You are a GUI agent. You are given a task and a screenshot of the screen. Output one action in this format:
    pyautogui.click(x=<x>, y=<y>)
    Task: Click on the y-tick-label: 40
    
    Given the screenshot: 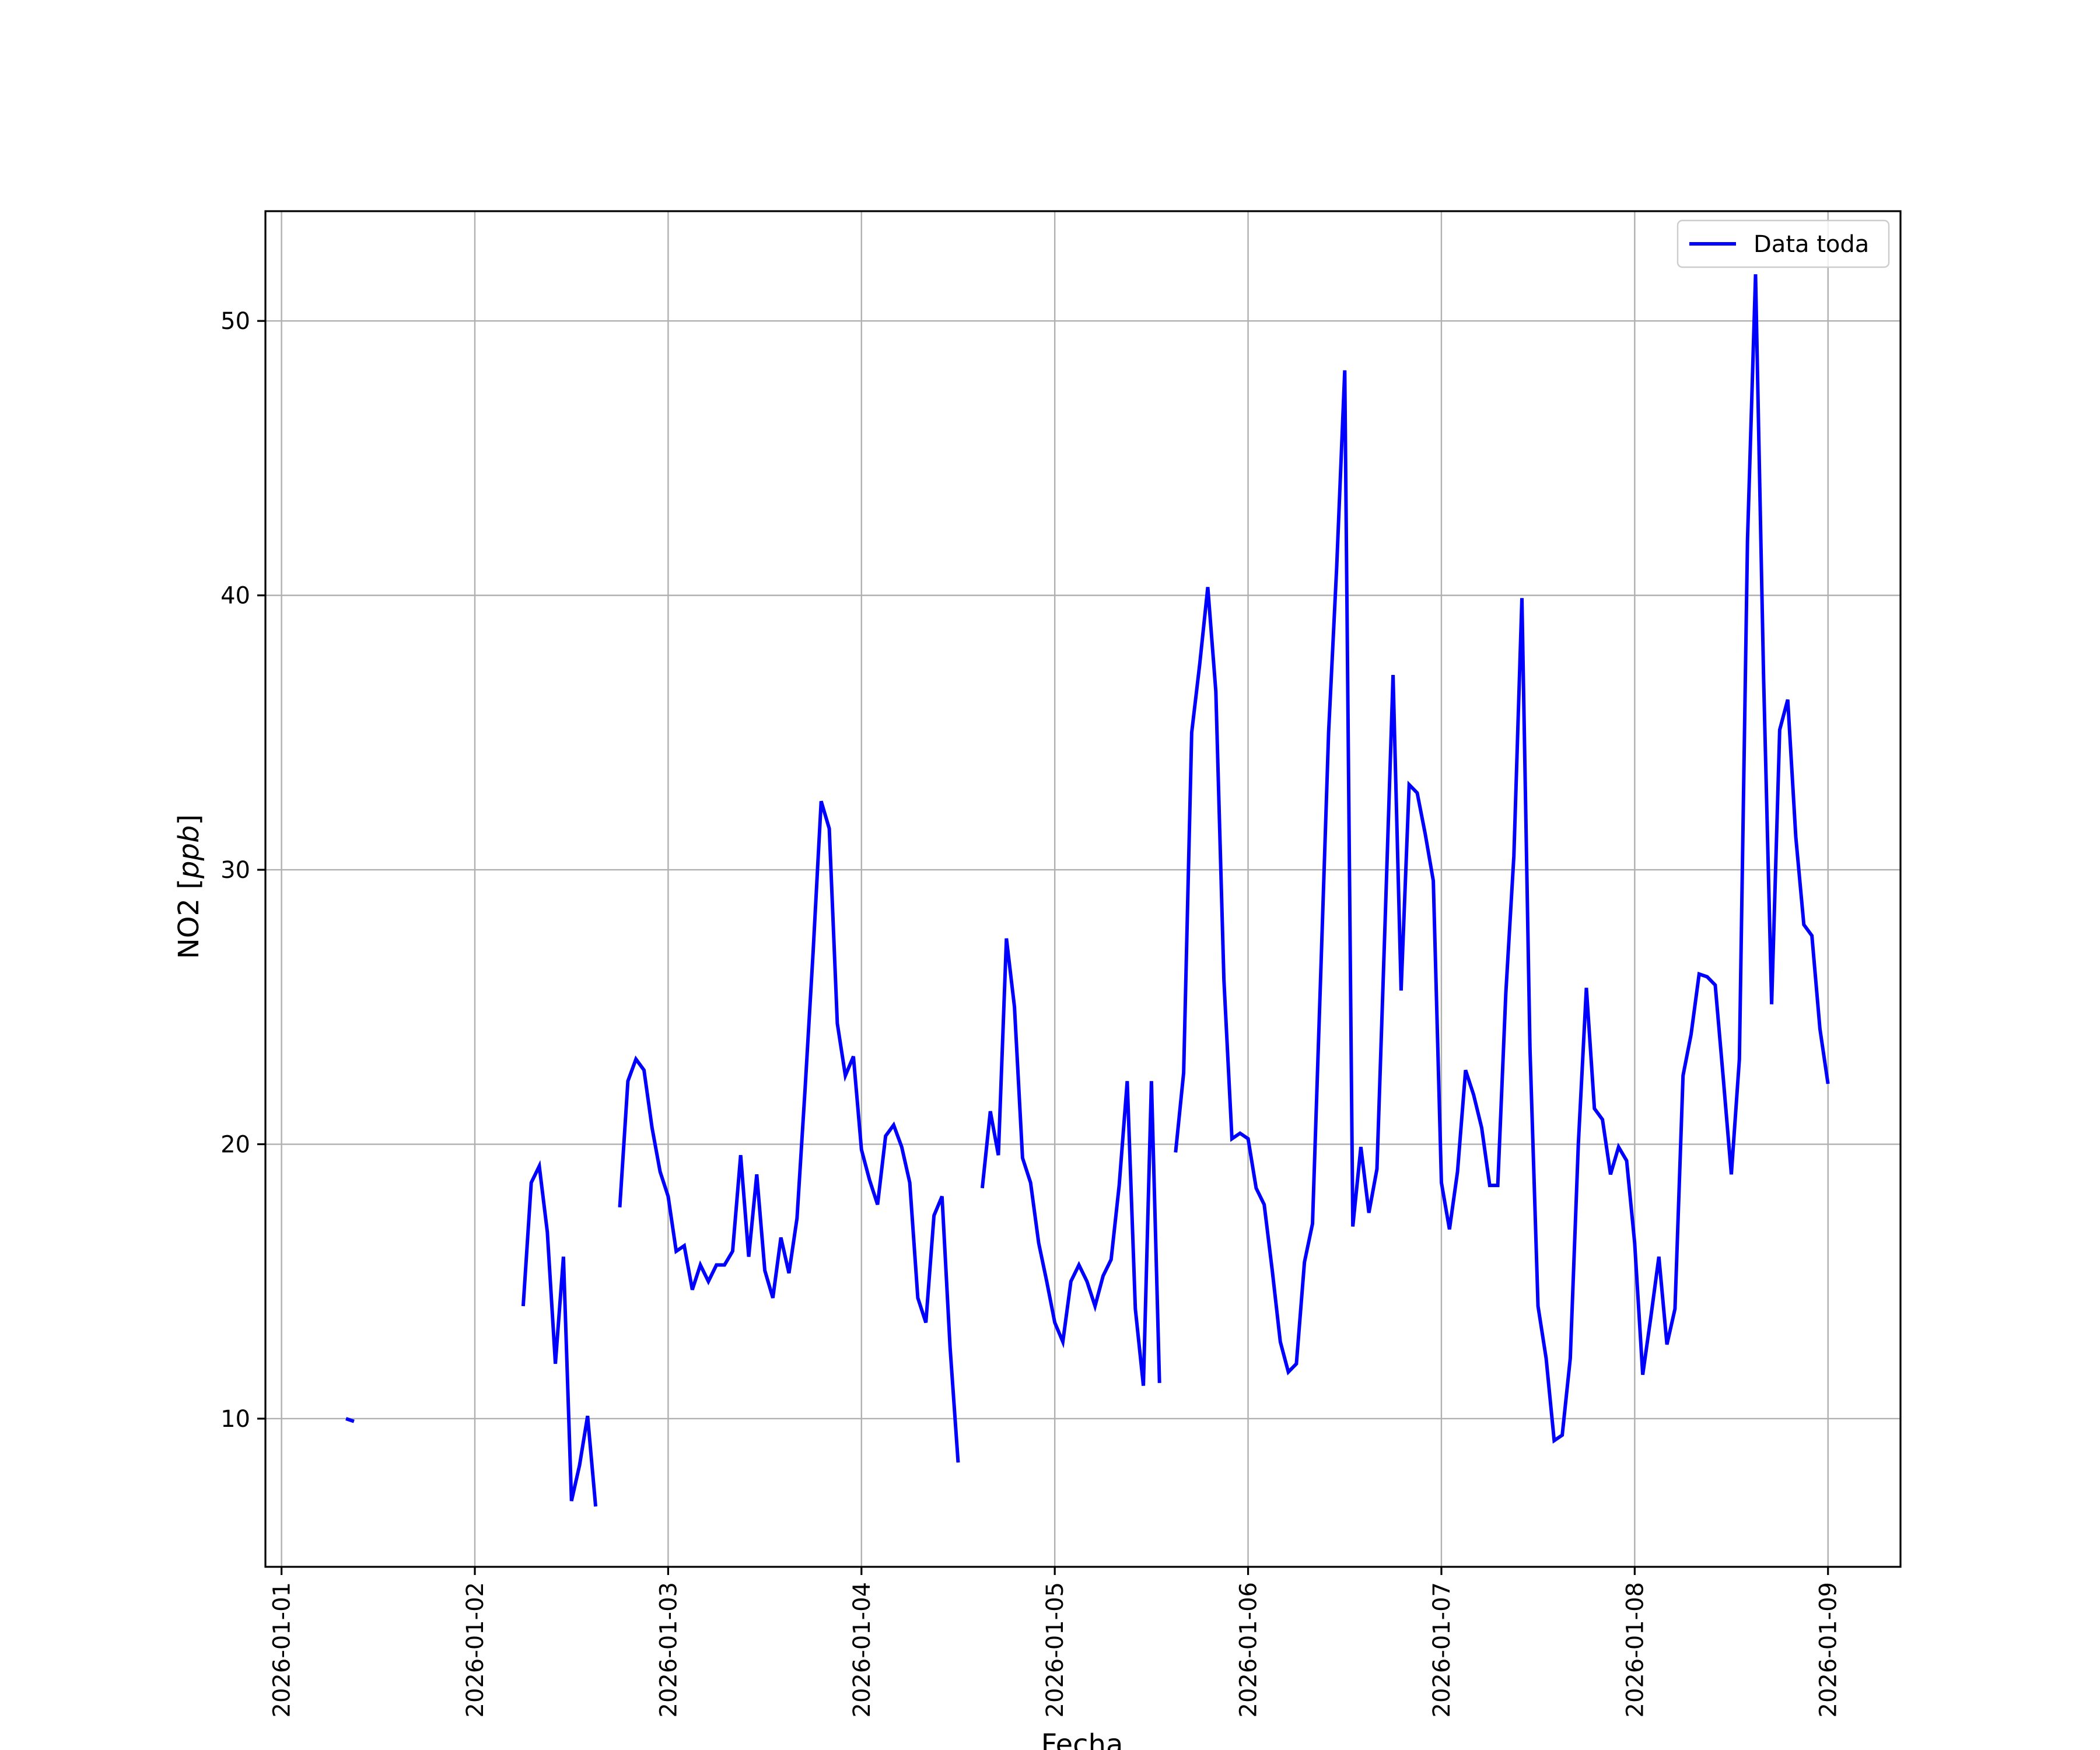 What is the action you would take?
    pyautogui.click(x=235, y=596)
    